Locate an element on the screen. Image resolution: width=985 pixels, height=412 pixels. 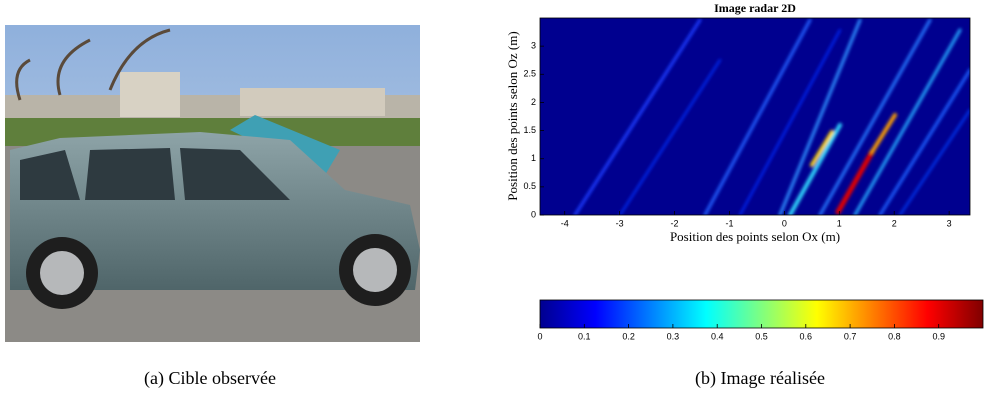
y-tick-label: 1 is located at coordinates (533, 158).